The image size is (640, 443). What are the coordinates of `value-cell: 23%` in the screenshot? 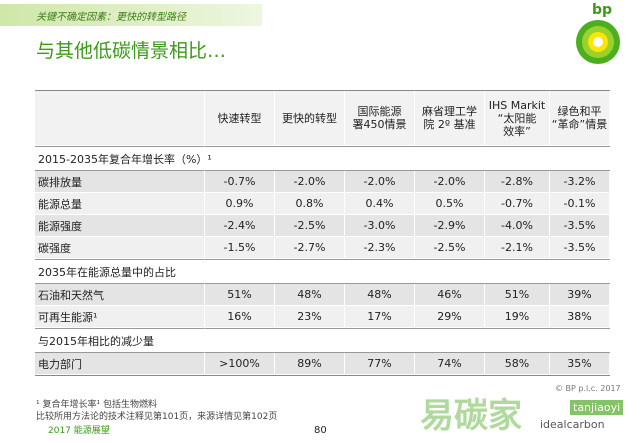 It's located at (310, 317).